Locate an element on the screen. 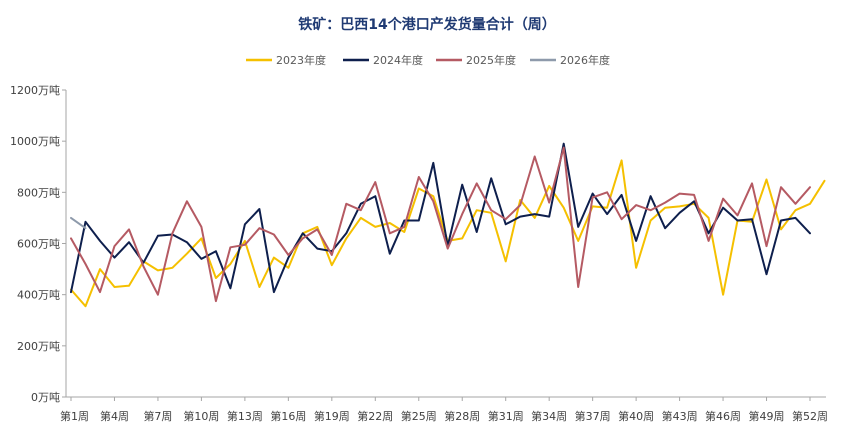 This screenshot has height=435, width=855. x-tick-label: 第16周 is located at coordinates (288, 416).